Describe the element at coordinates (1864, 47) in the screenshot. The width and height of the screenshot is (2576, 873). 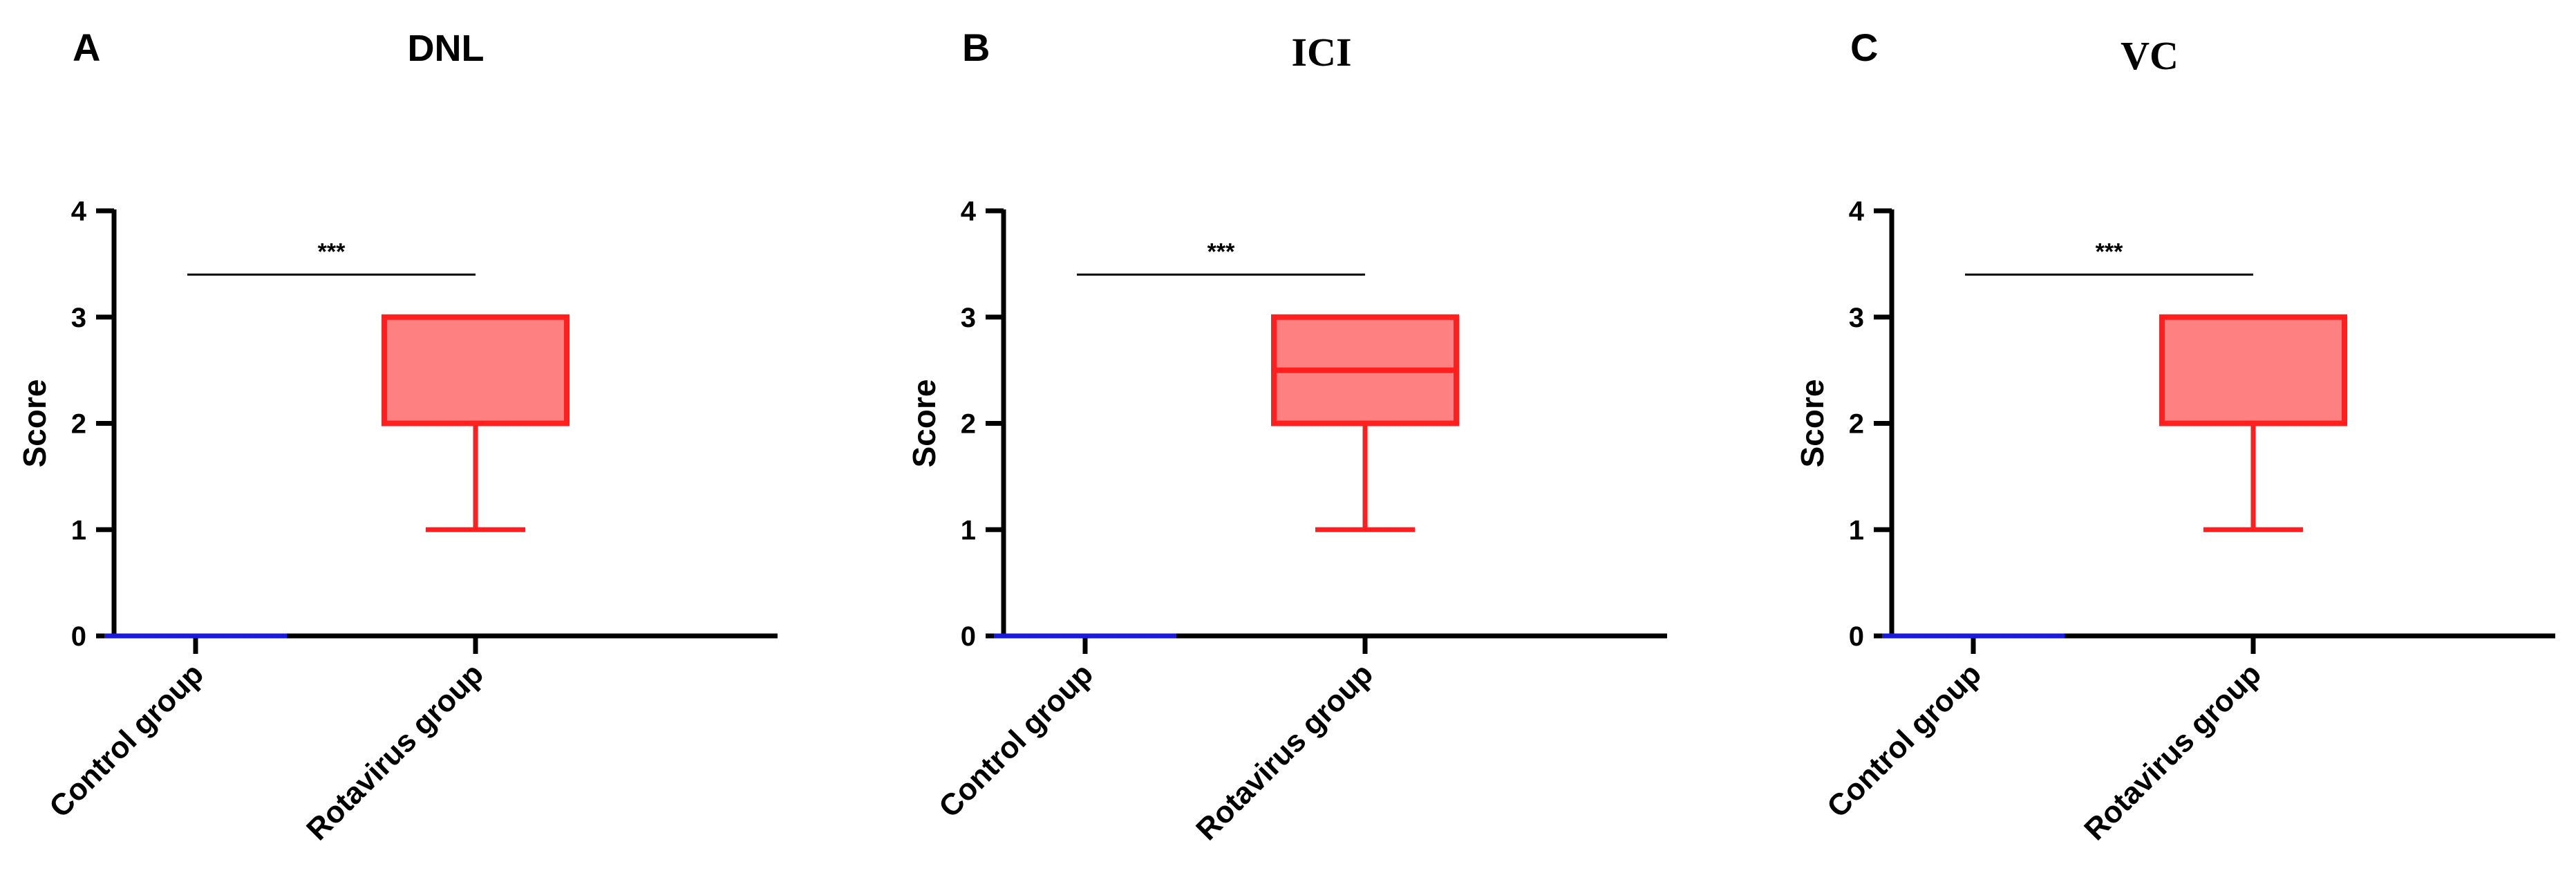
I see `panel-letter: C` at that location.